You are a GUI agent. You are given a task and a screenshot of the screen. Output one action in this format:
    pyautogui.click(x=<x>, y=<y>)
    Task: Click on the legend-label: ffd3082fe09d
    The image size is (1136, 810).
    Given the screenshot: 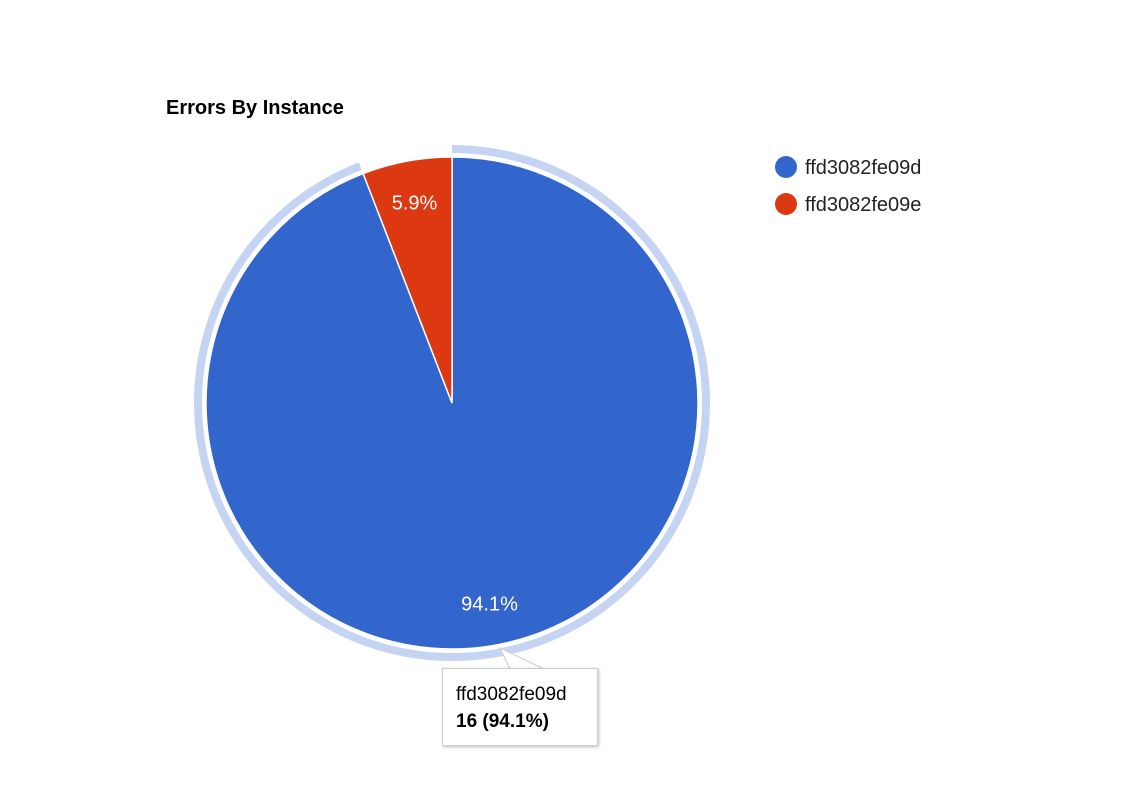 What is the action you would take?
    pyautogui.click(x=863, y=168)
    